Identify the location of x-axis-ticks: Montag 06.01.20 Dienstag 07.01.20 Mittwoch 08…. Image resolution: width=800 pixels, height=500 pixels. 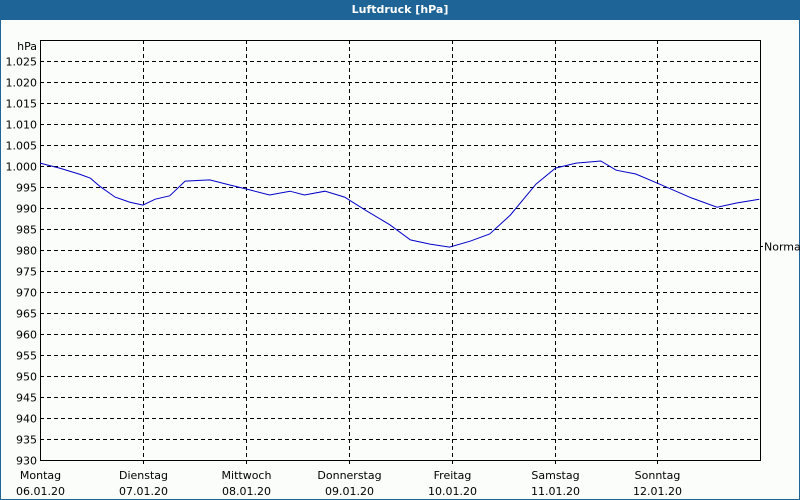
(349, 483).